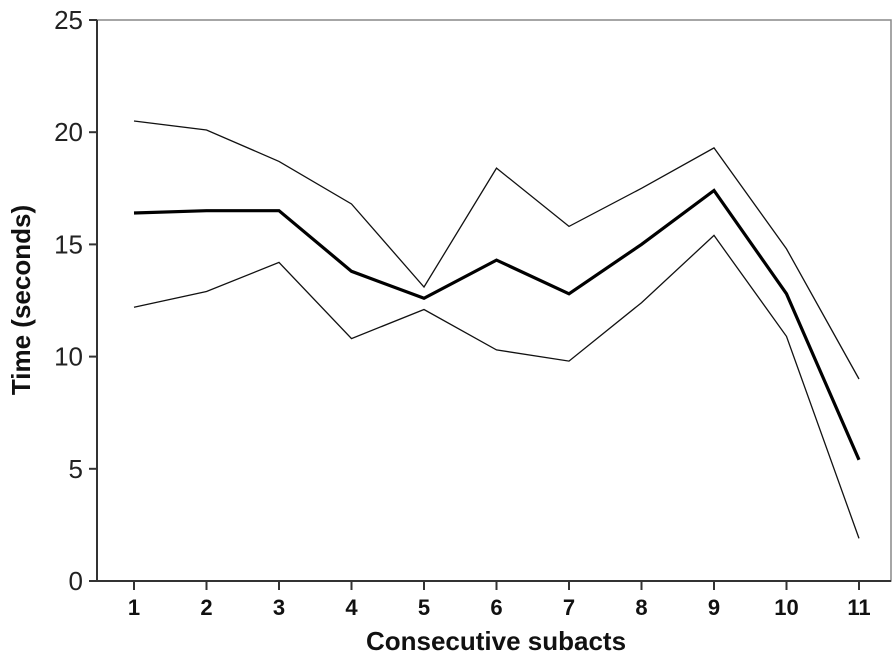  I want to click on x-axis-title: Consecutive subacts, so click(496, 641).